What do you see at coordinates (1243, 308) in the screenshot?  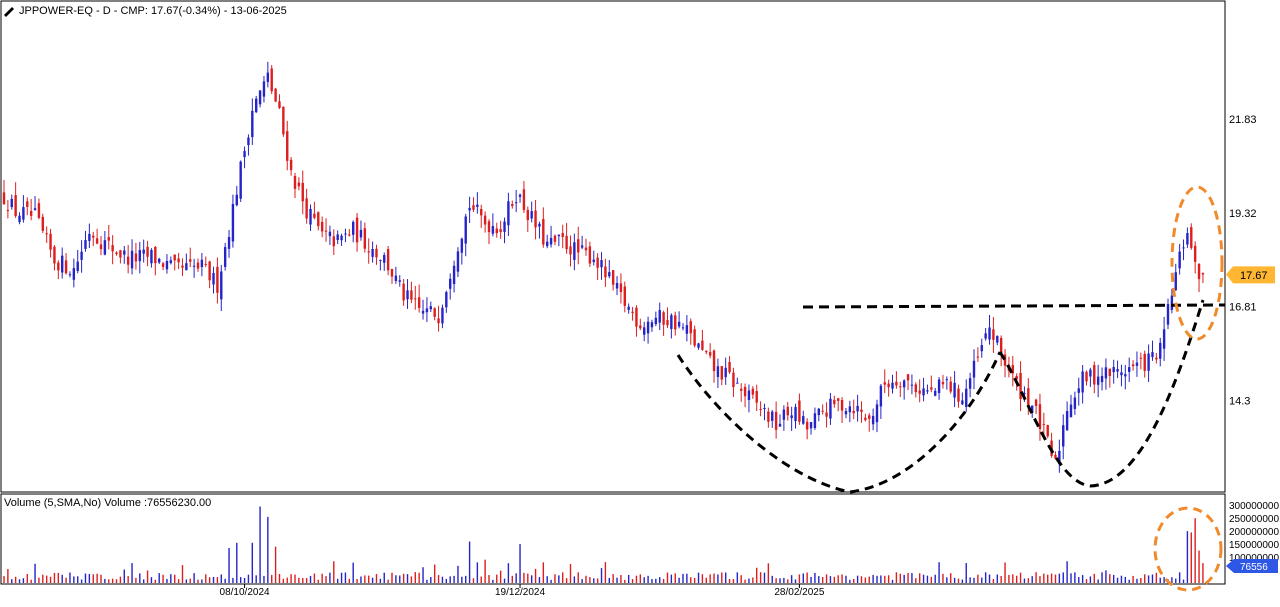 I see `price-tick-label: 16.81` at bounding box center [1243, 308].